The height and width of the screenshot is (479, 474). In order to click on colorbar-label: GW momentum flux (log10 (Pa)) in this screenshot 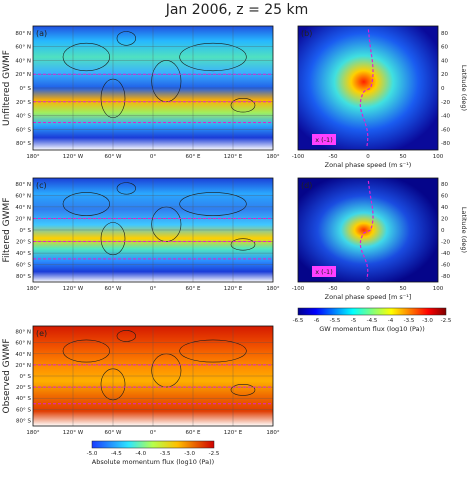, I will do `click(371, 329)`.